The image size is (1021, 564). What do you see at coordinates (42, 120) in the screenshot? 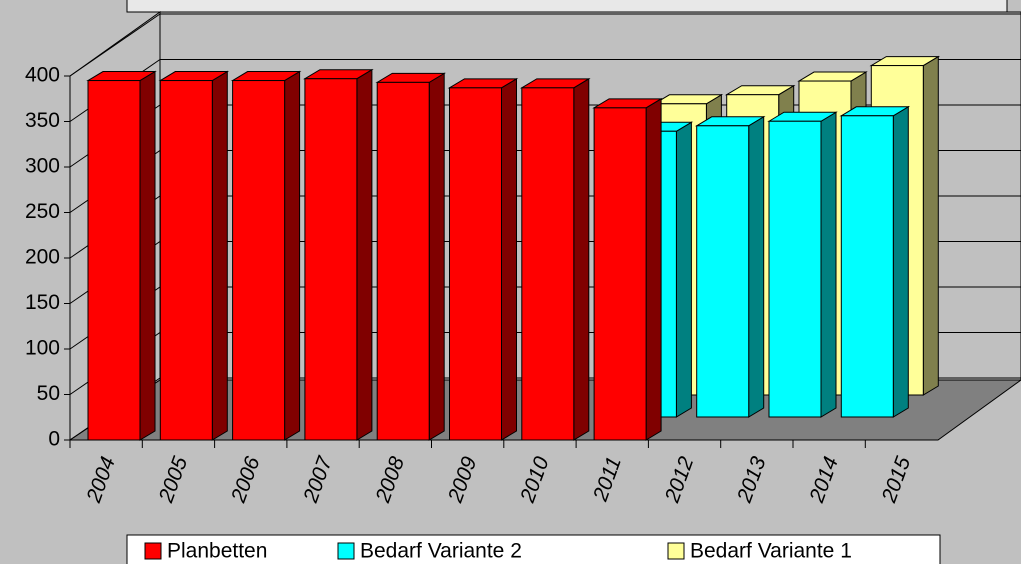
I see `y-tick-label: 350` at bounding box center [42, 120].